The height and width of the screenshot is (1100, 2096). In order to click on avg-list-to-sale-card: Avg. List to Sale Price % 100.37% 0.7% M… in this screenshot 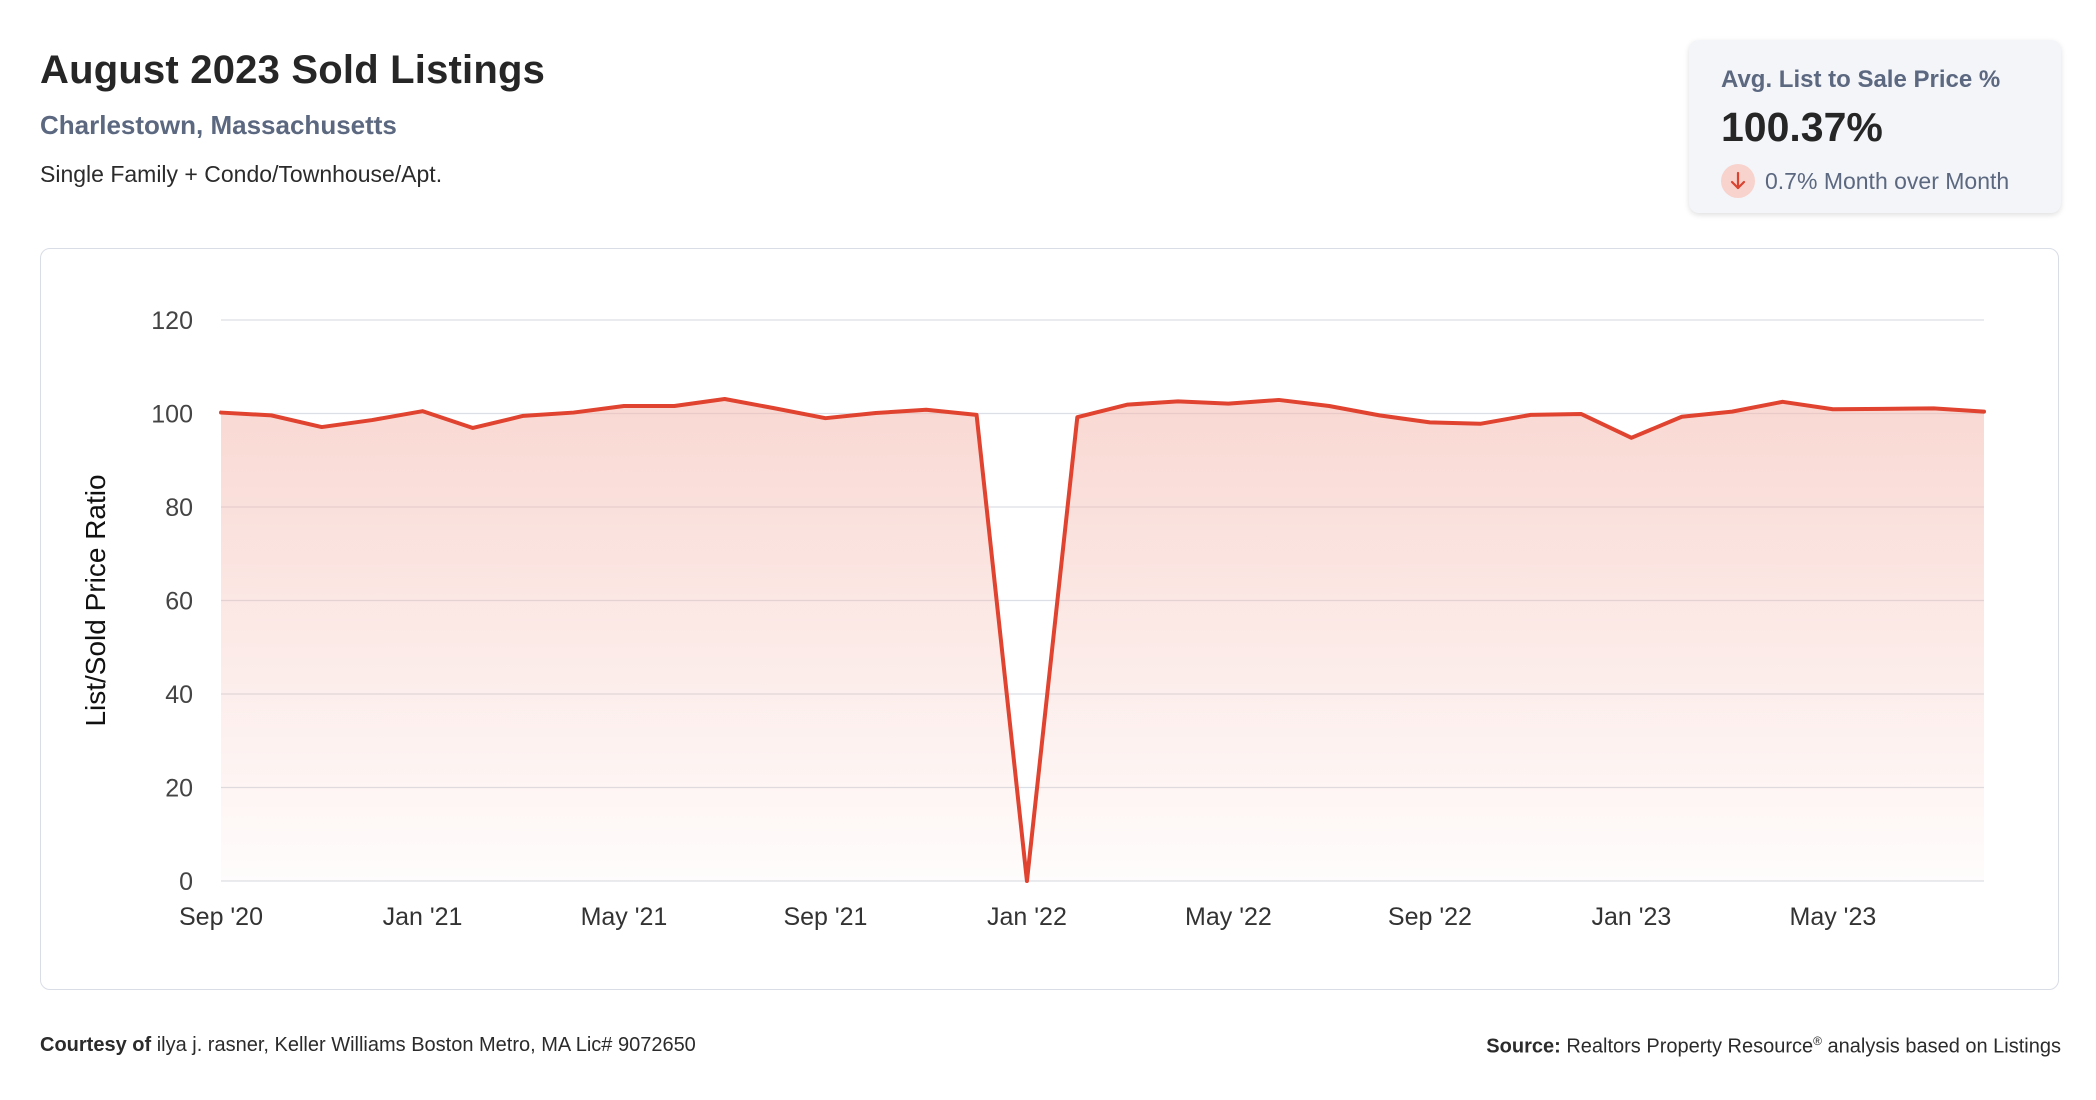, I will do `click(1875, 126)`.